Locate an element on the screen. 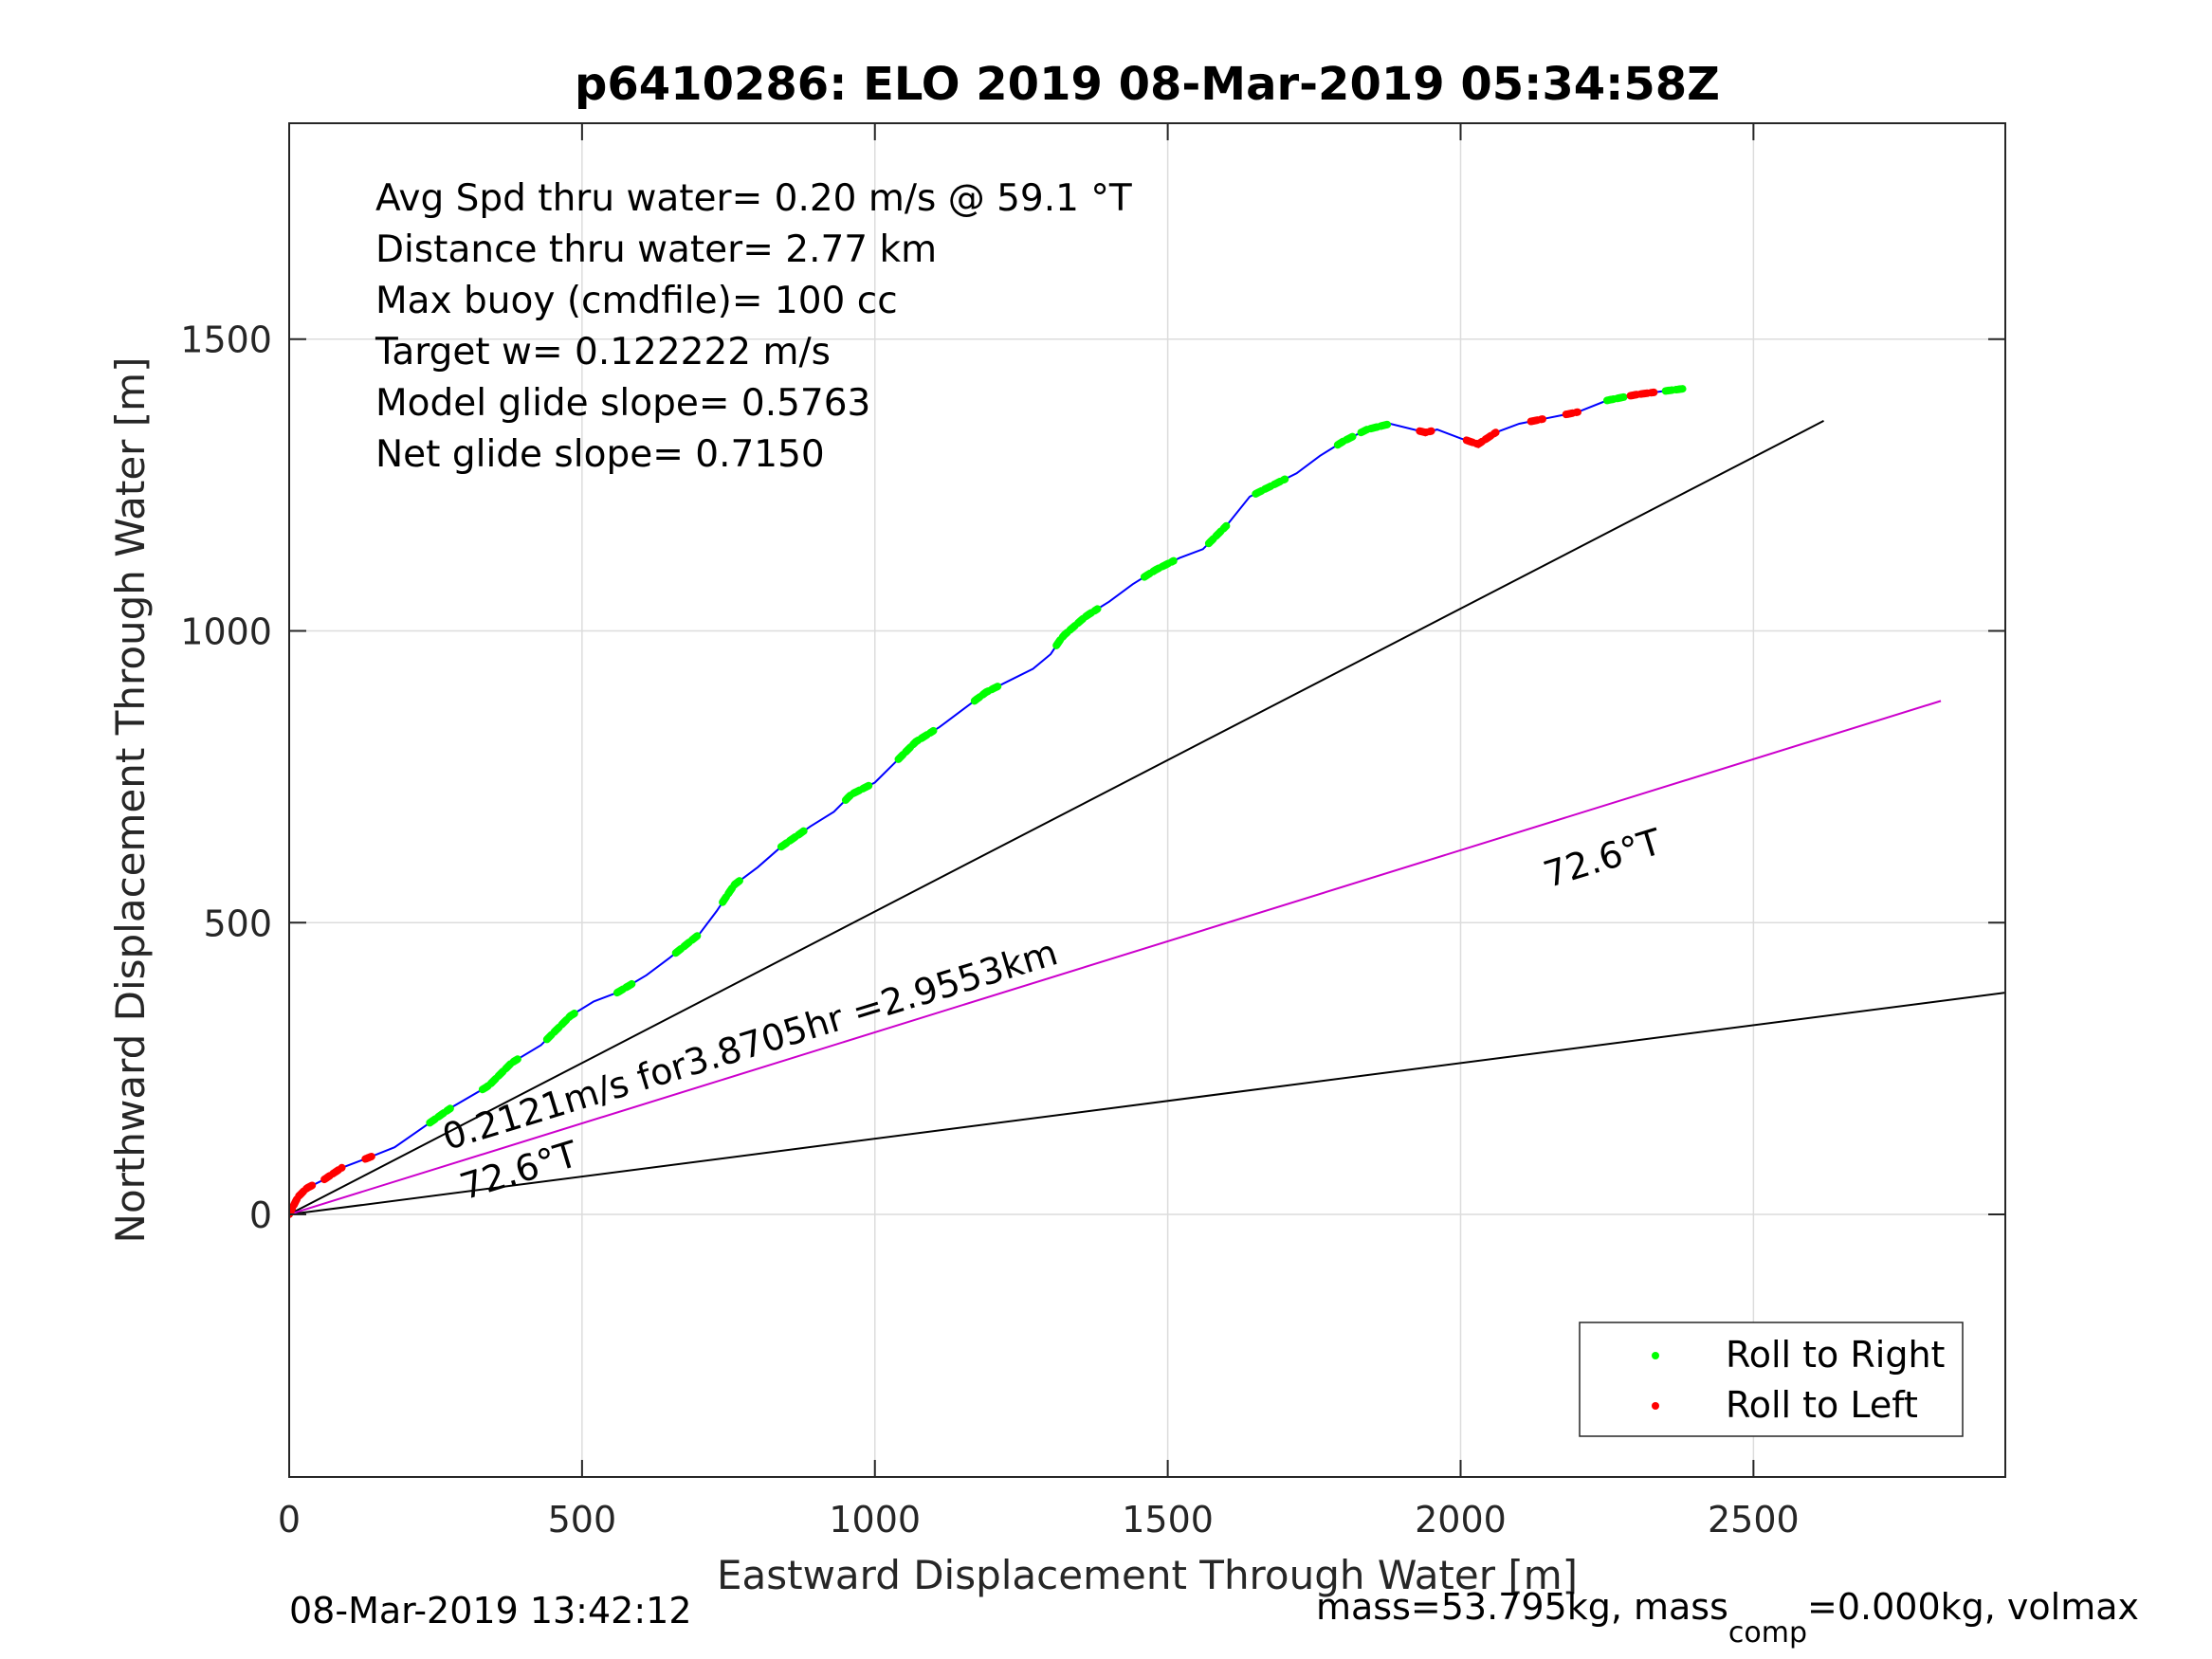  x-tick-label: 2500 is located at coordinates (1754, 1519).